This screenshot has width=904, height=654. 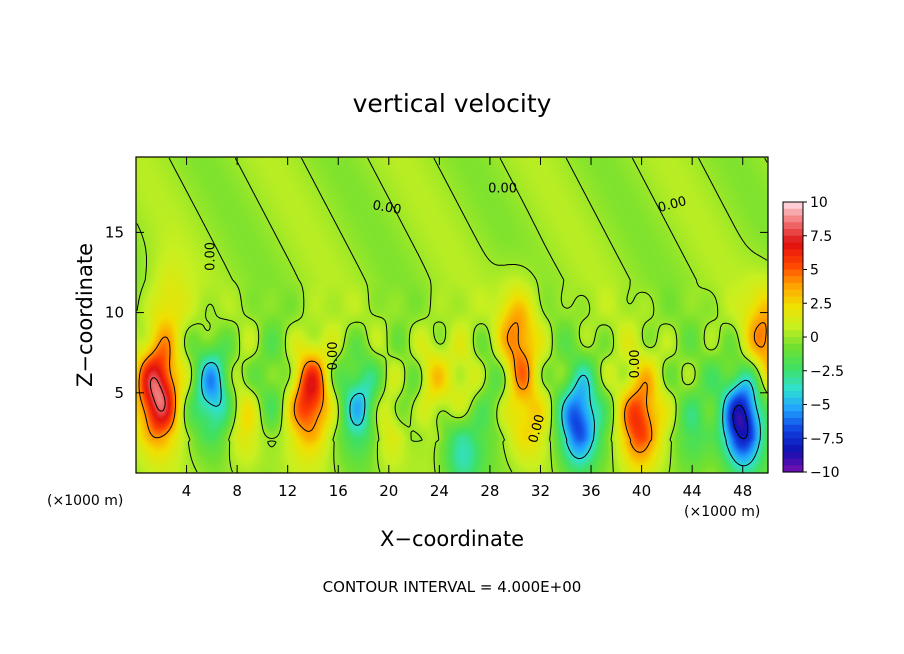 I want to click on contour-line-level--8, so click(x=740, y=422).